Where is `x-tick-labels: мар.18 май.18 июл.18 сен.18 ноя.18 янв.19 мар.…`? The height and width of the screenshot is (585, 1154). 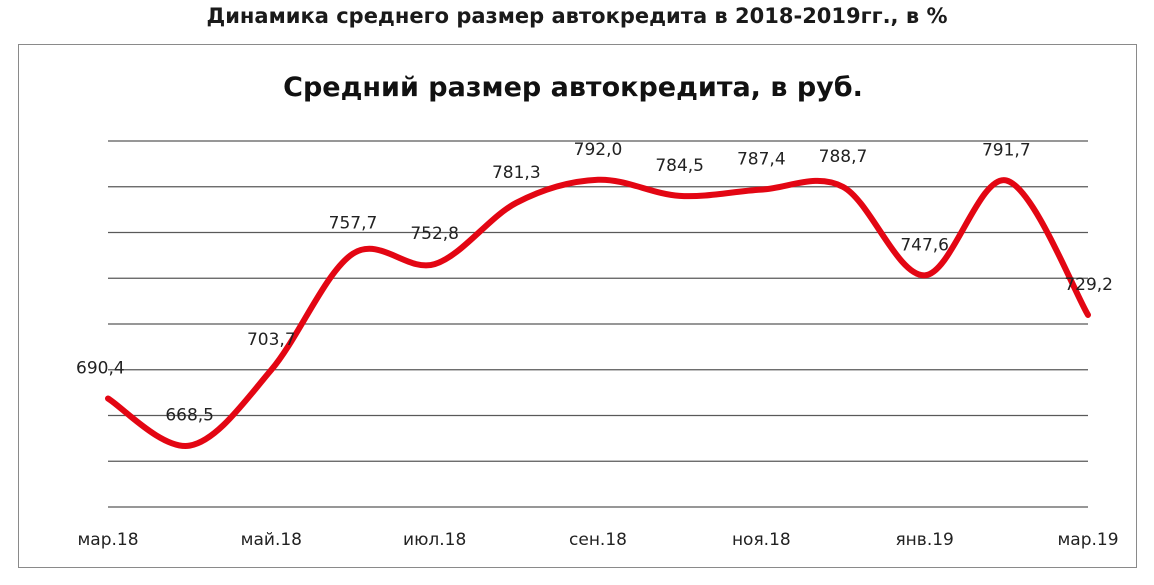 x-tick-labels: мар.18 май.18 июл.18 сен.18 ноя.18 янв.19 мар.… is located at coordinates (597, 540).